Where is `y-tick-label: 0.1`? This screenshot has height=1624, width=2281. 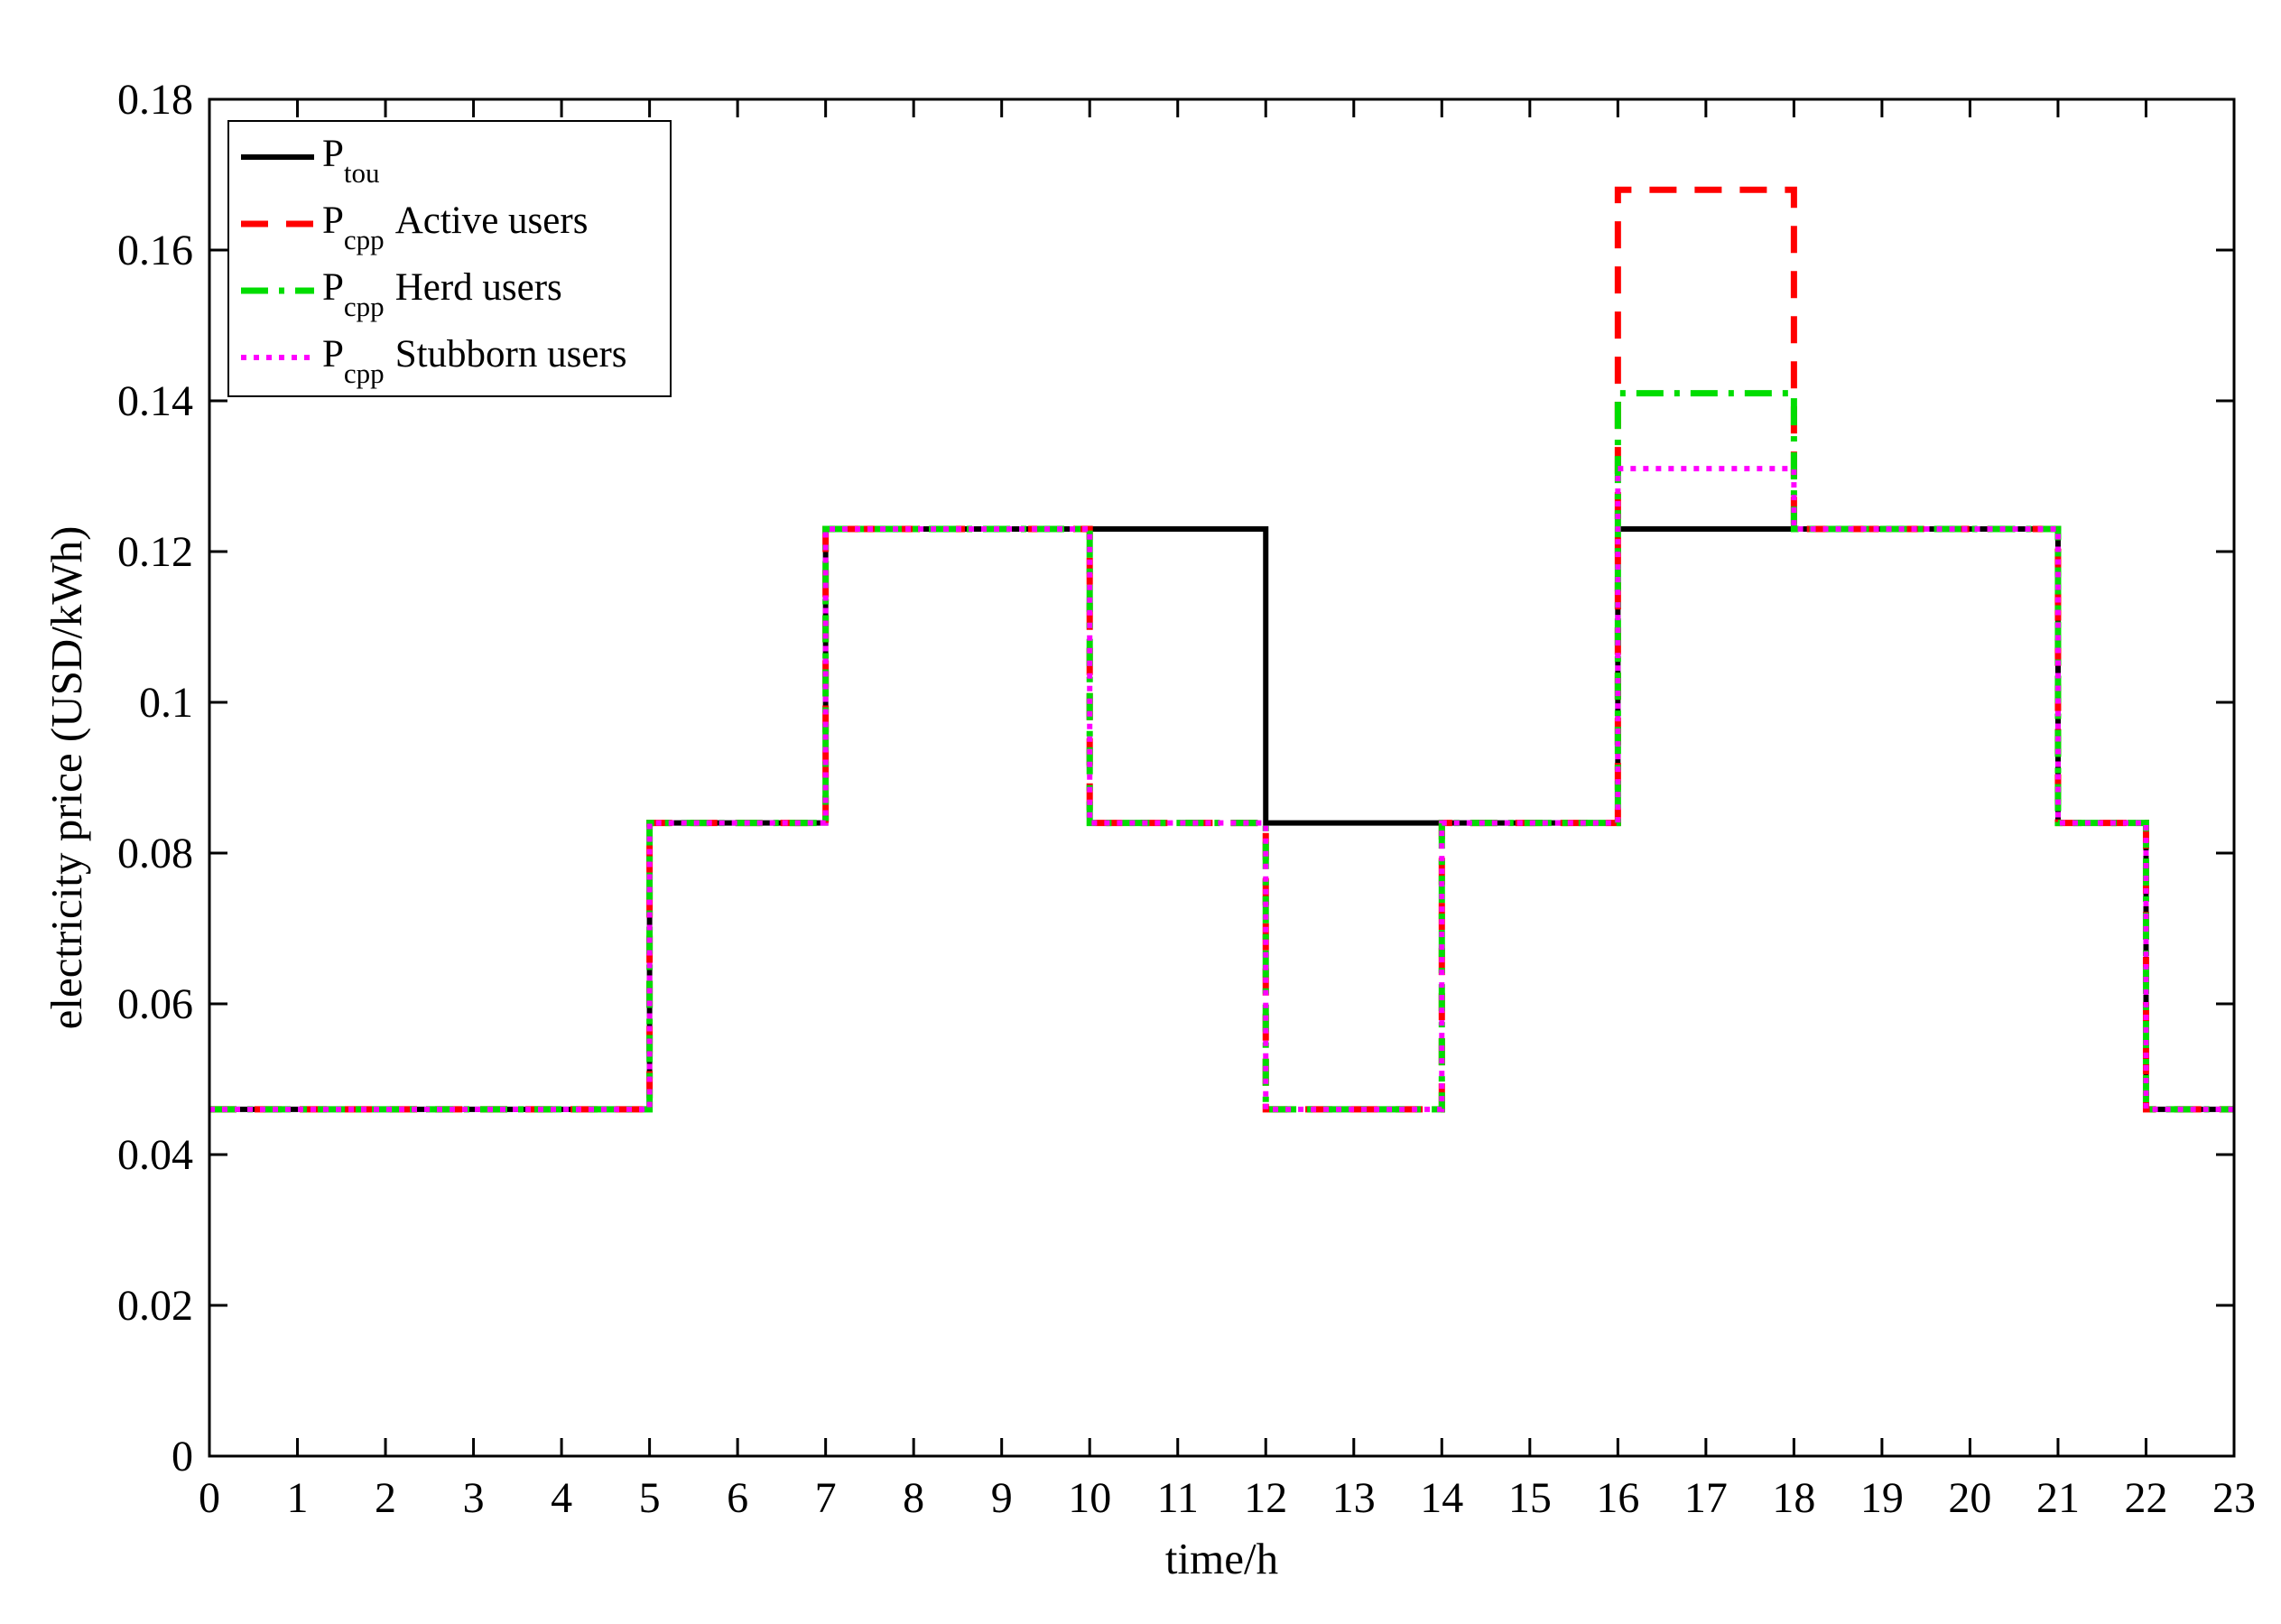 y-tick-label: 0.1 is located at coordinates (166, 703).